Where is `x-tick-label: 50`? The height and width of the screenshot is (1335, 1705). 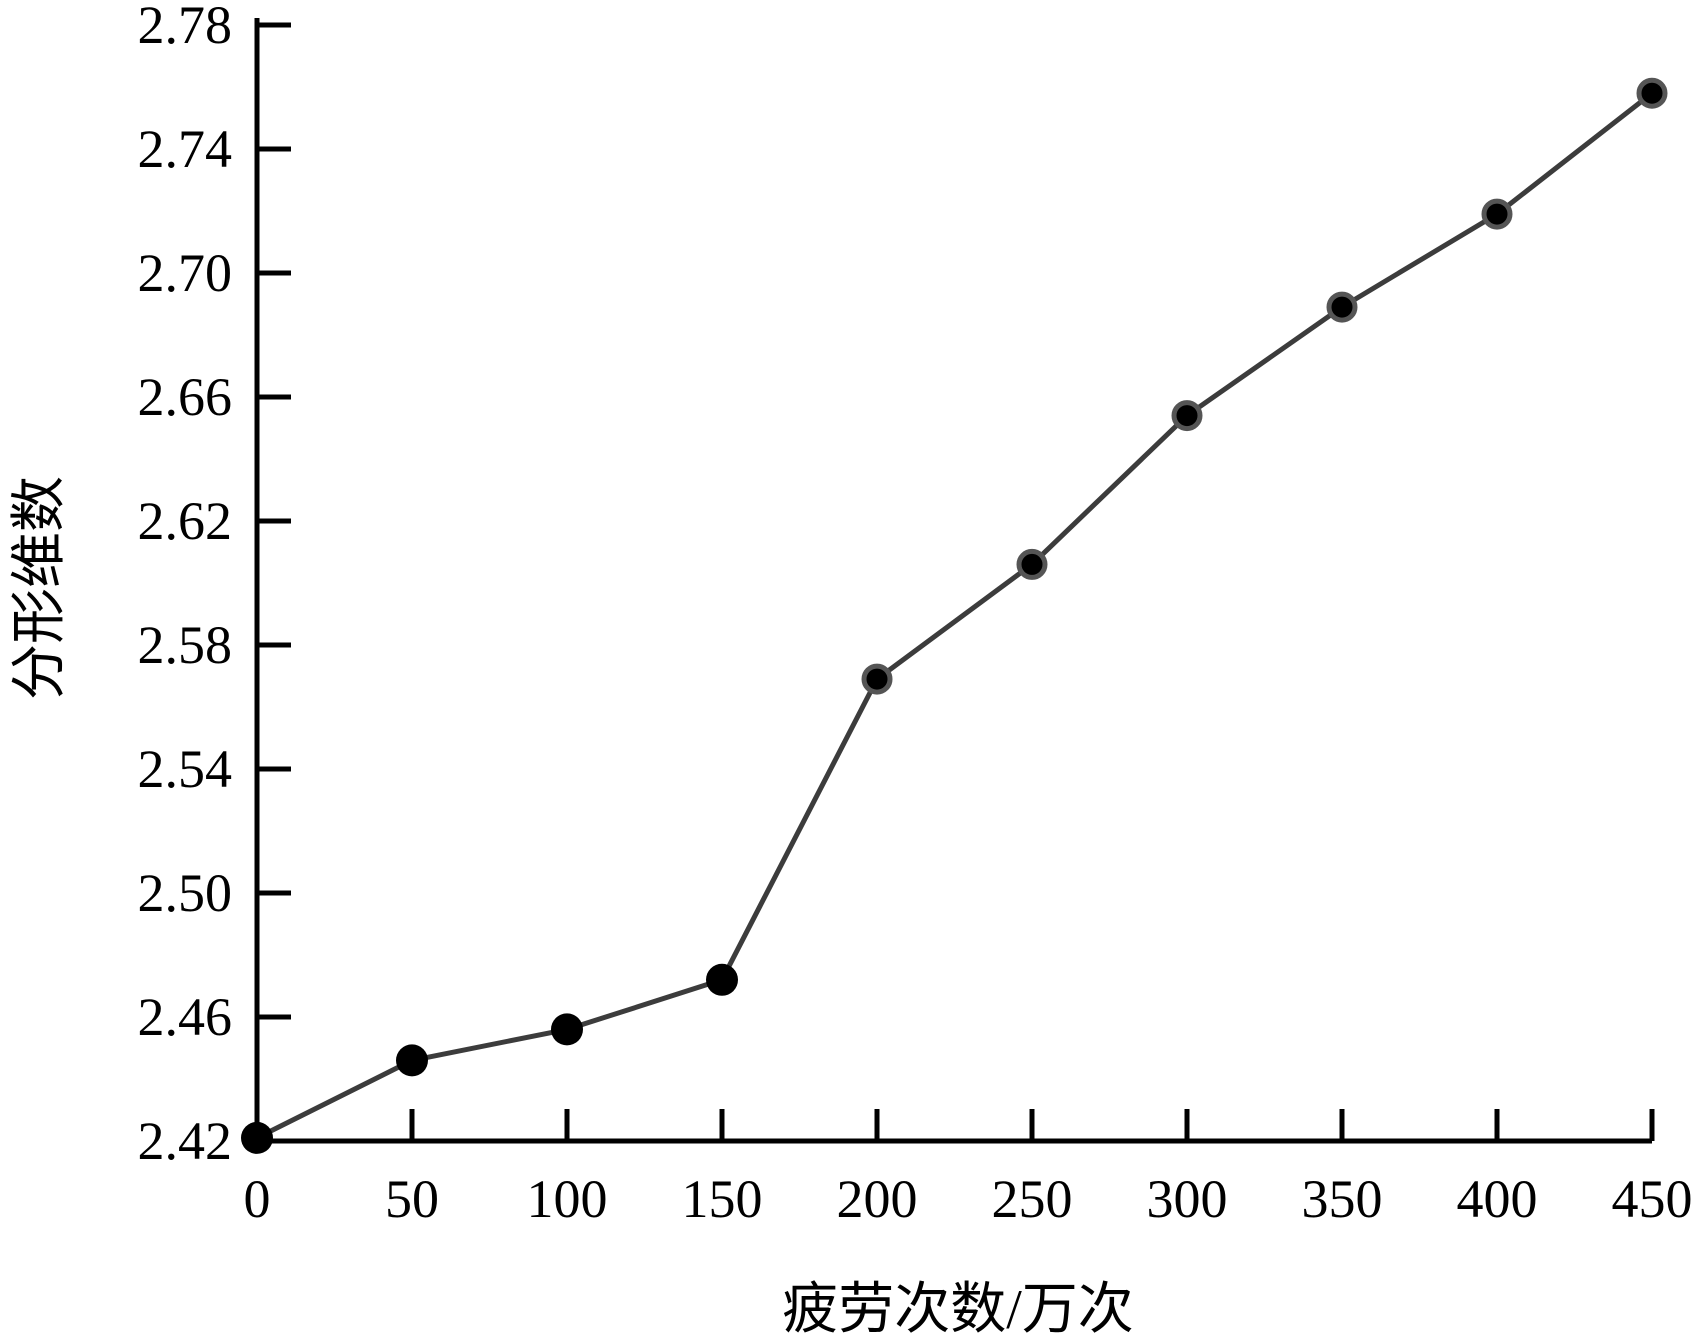
x-tick-label: 50 is located at coordinates (412, 1199).